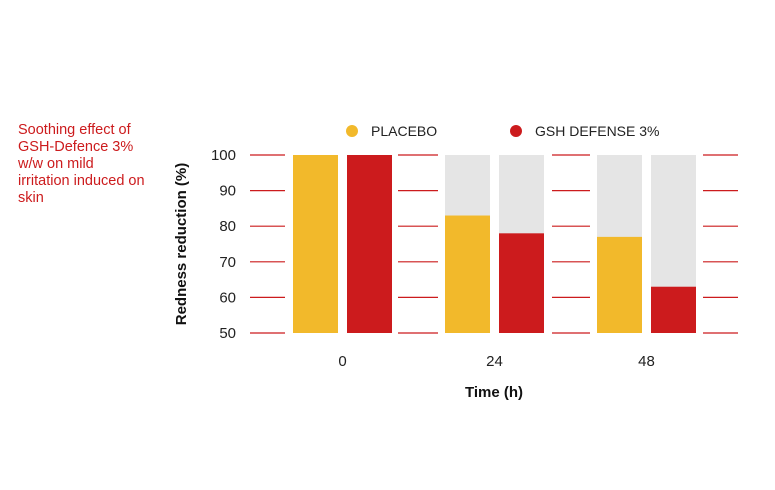  Describe the element at coordinates (227, 297) in the screenshot. I see `y-tick-label: 60` at that location.